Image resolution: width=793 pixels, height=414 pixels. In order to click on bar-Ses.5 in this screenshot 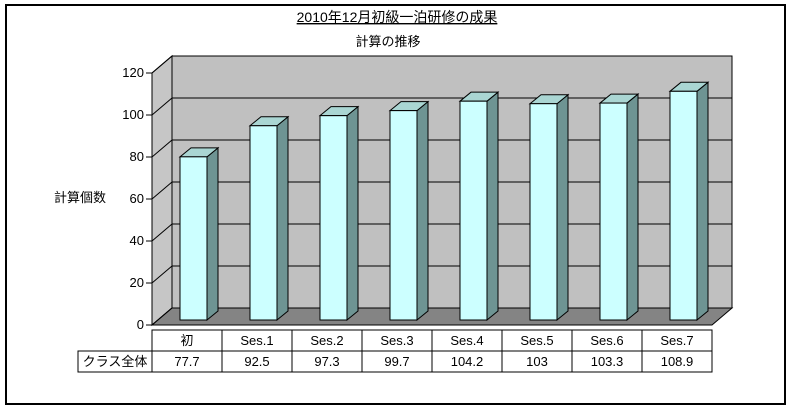, I will do `click(549, 207)`.